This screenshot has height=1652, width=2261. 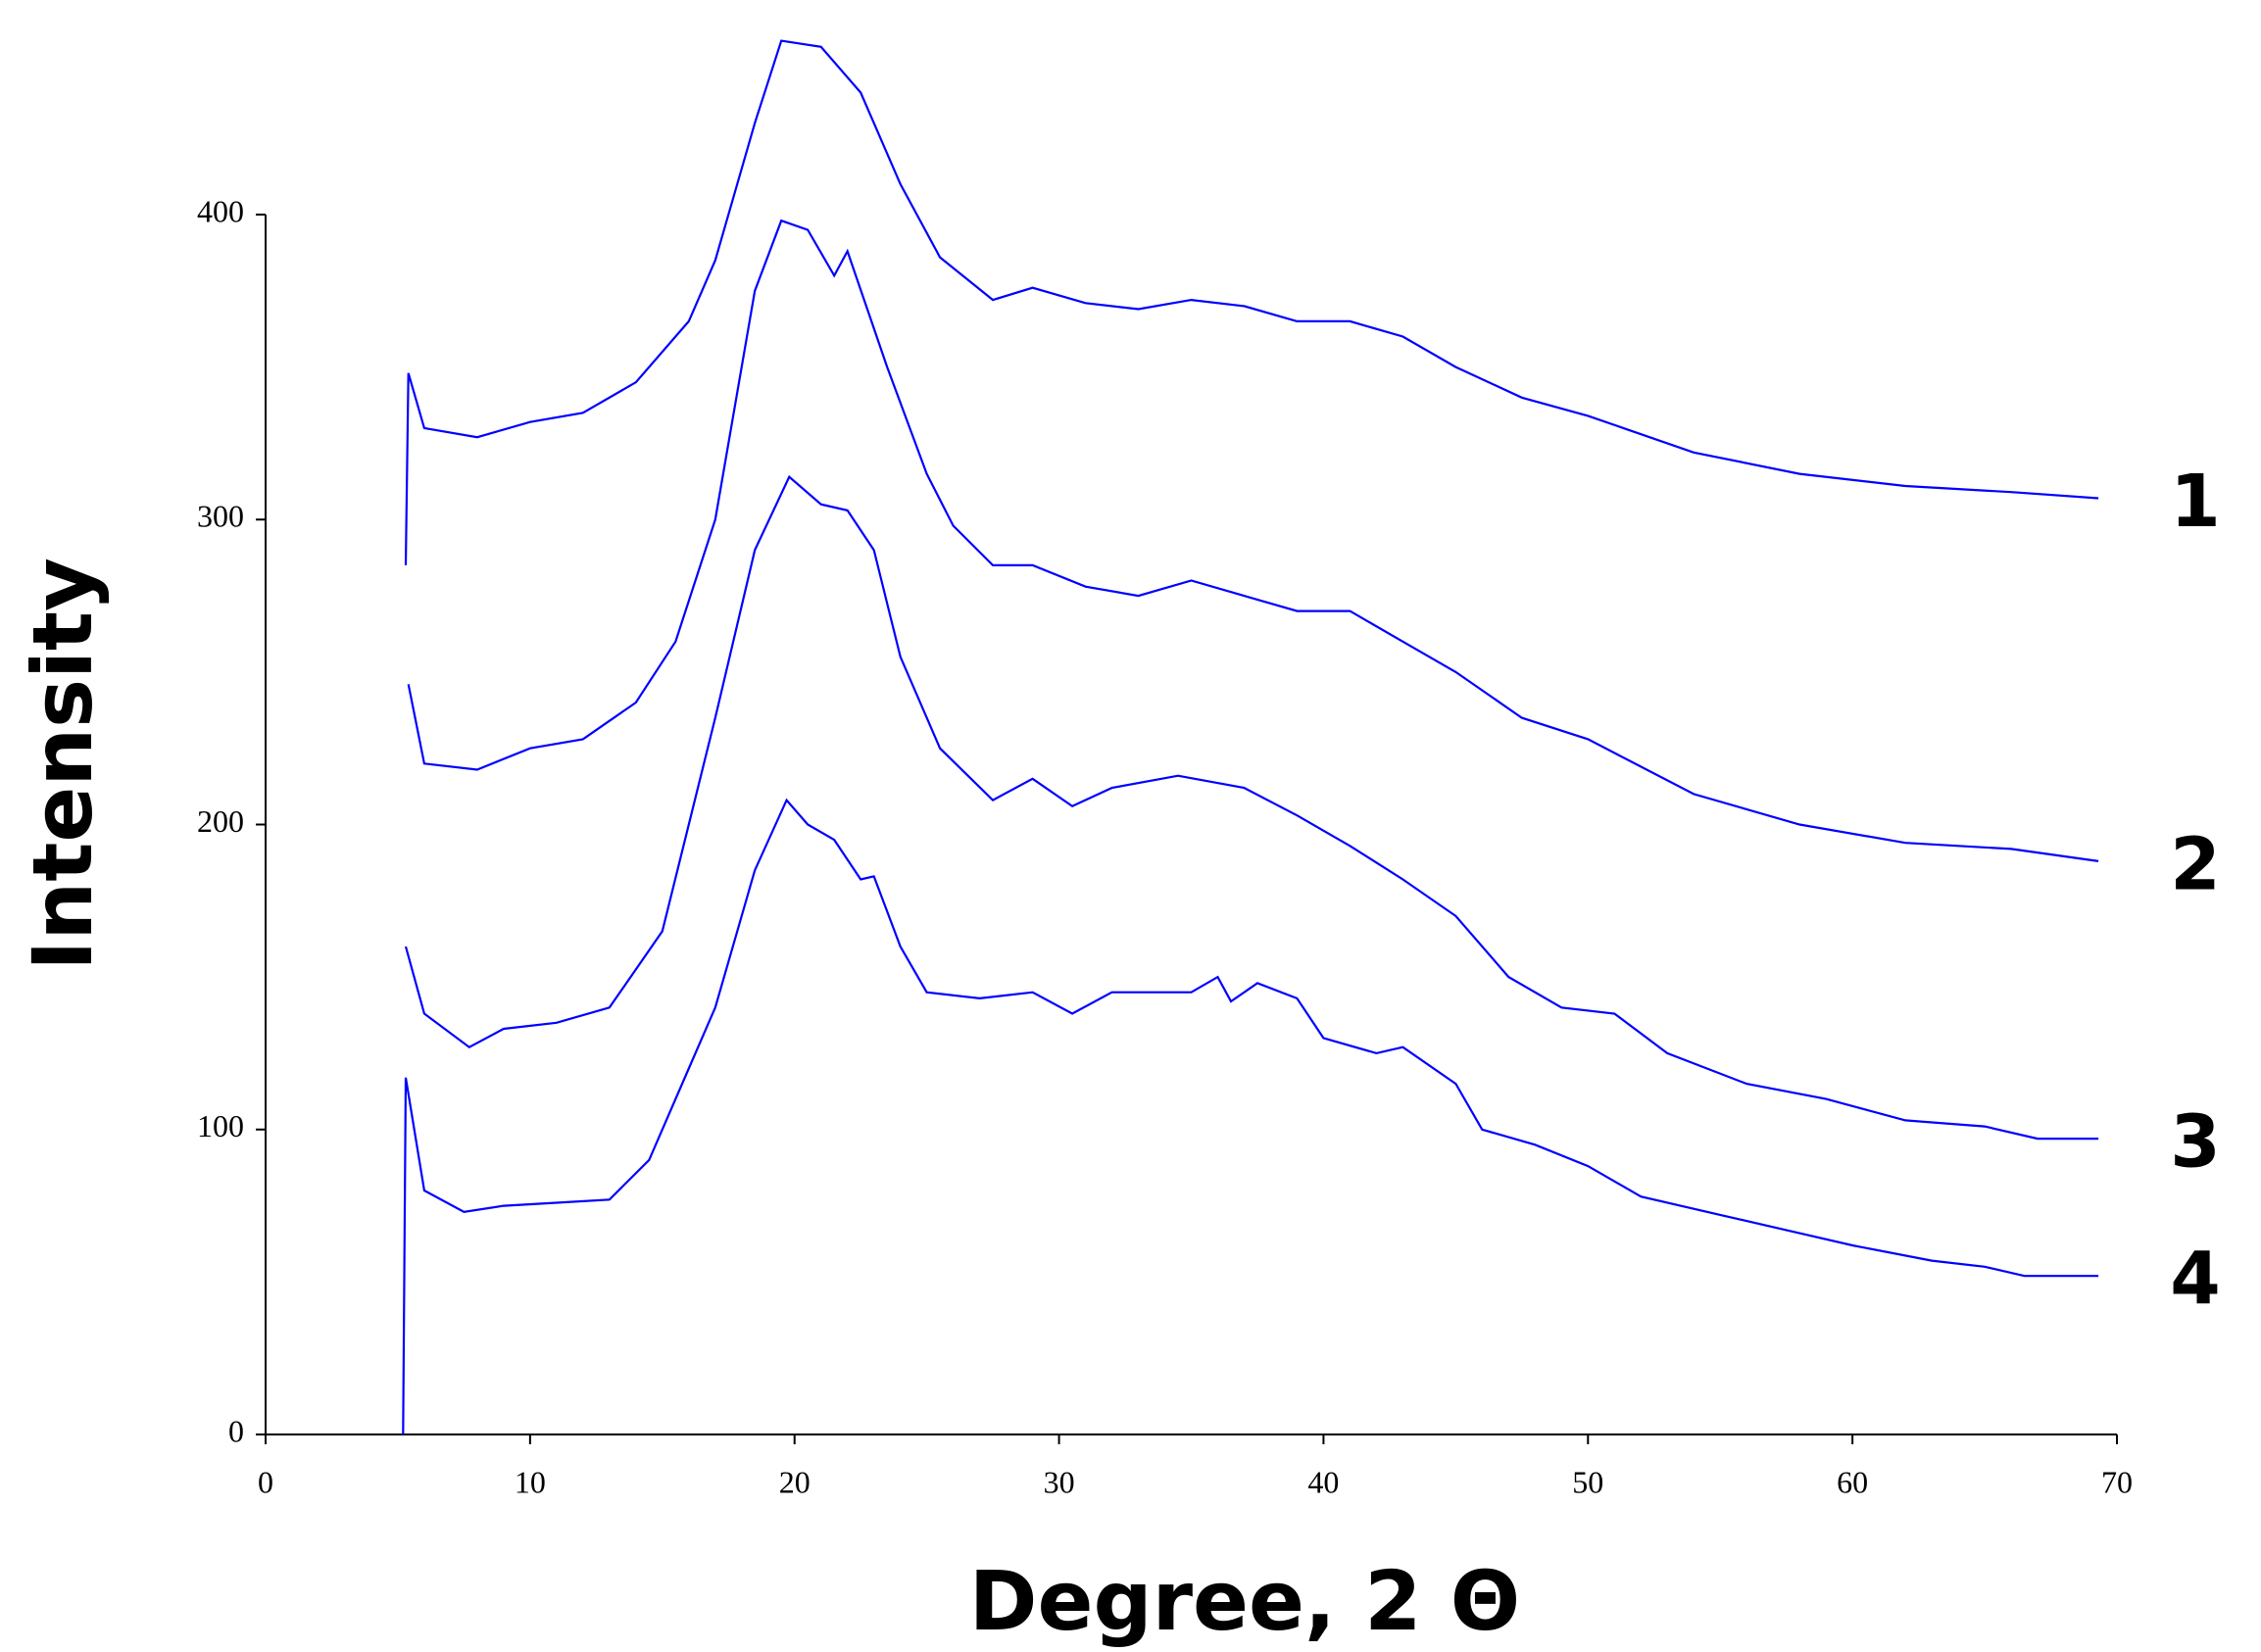 What do you see at coordinates (1244, 1601) in the screenshot?
I see `x-axis-title: Degree, 2 Θ` at bounding box center [1244, 1601].